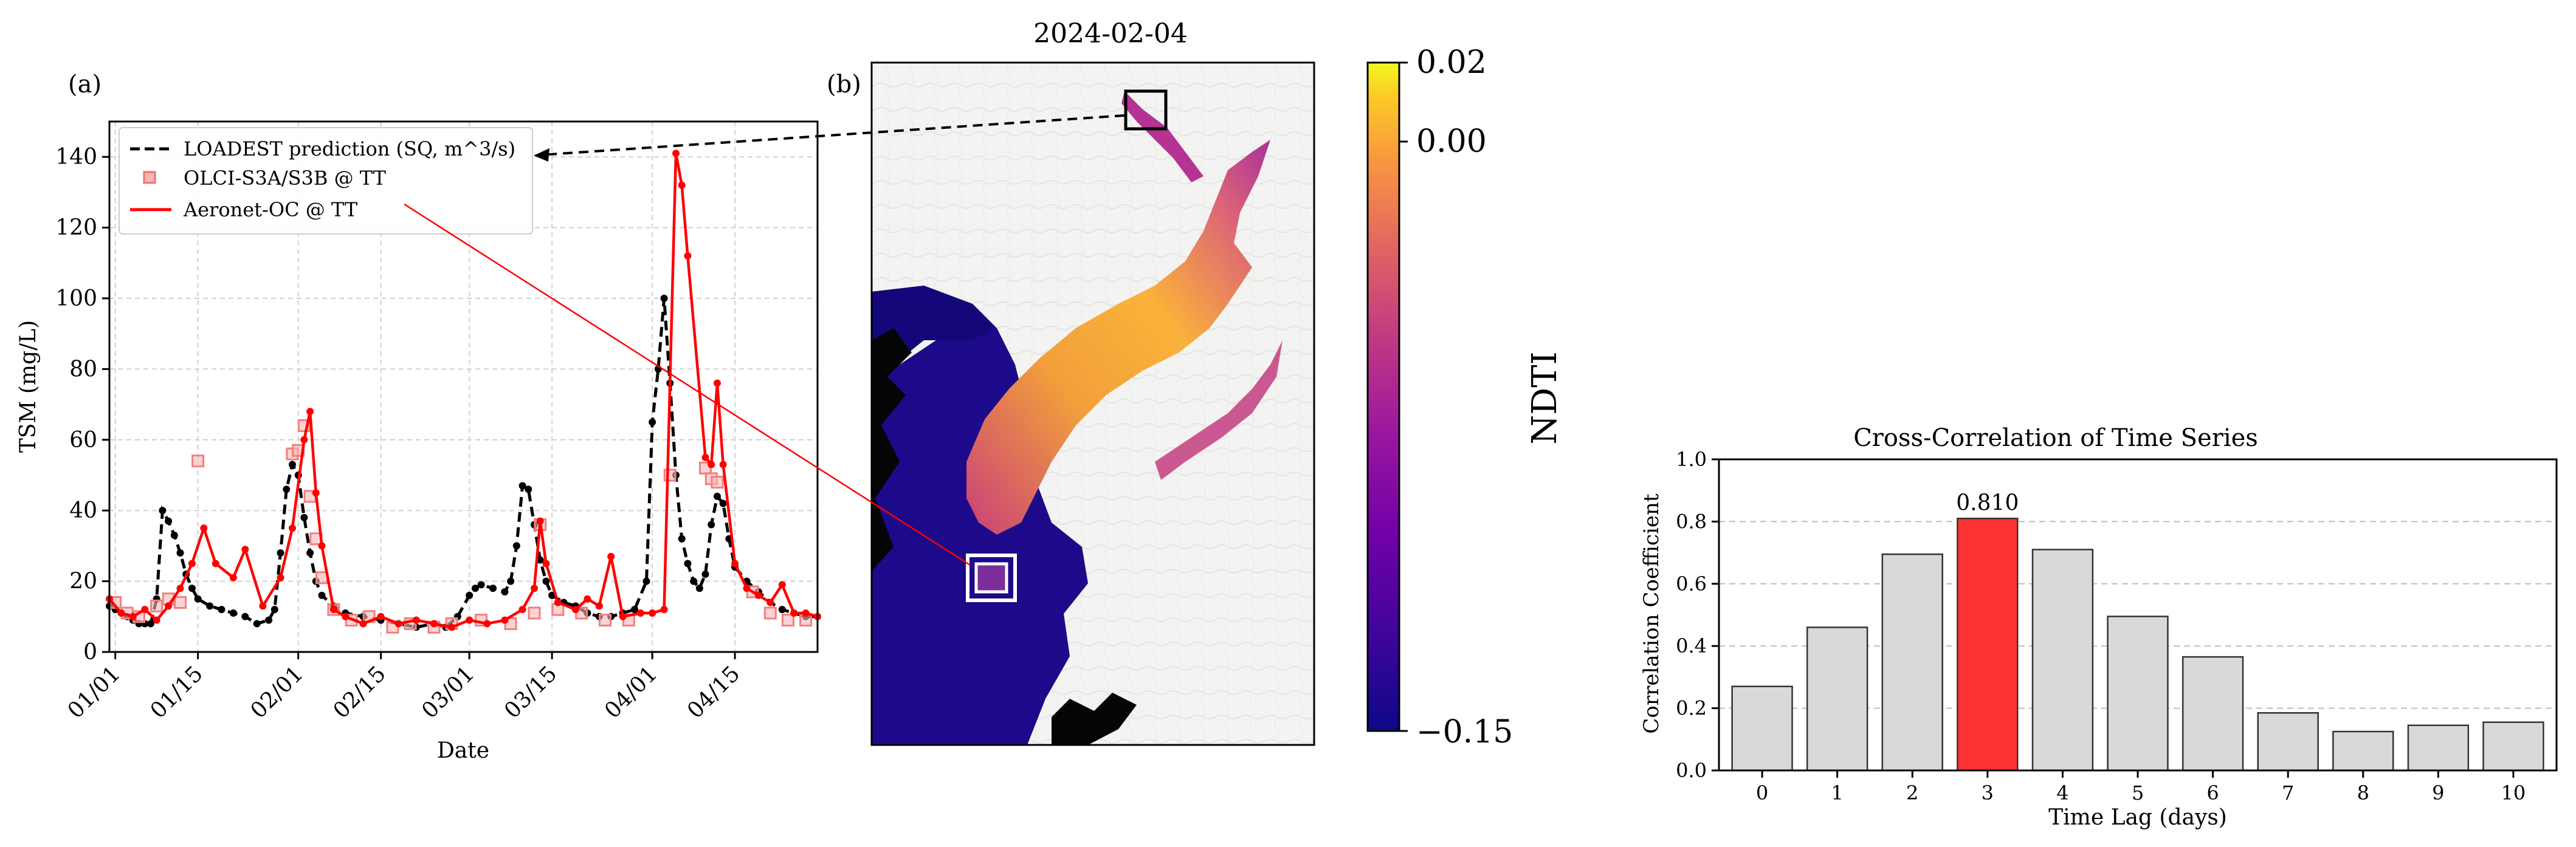  I want to click on colorbar-tick-label-0: 0.02, so click(1452, 62).